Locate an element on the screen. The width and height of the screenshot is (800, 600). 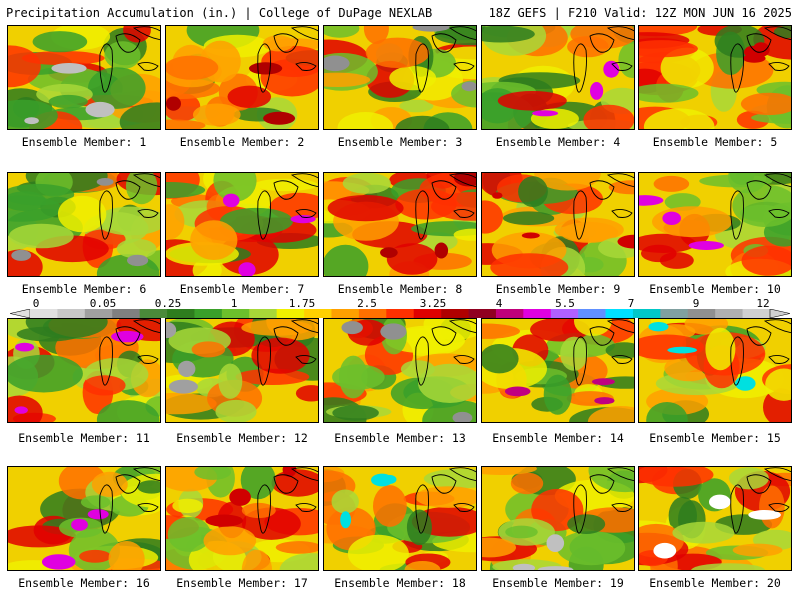
colorbar-tick-label: 3.25 is located at coordinates (433, 303).